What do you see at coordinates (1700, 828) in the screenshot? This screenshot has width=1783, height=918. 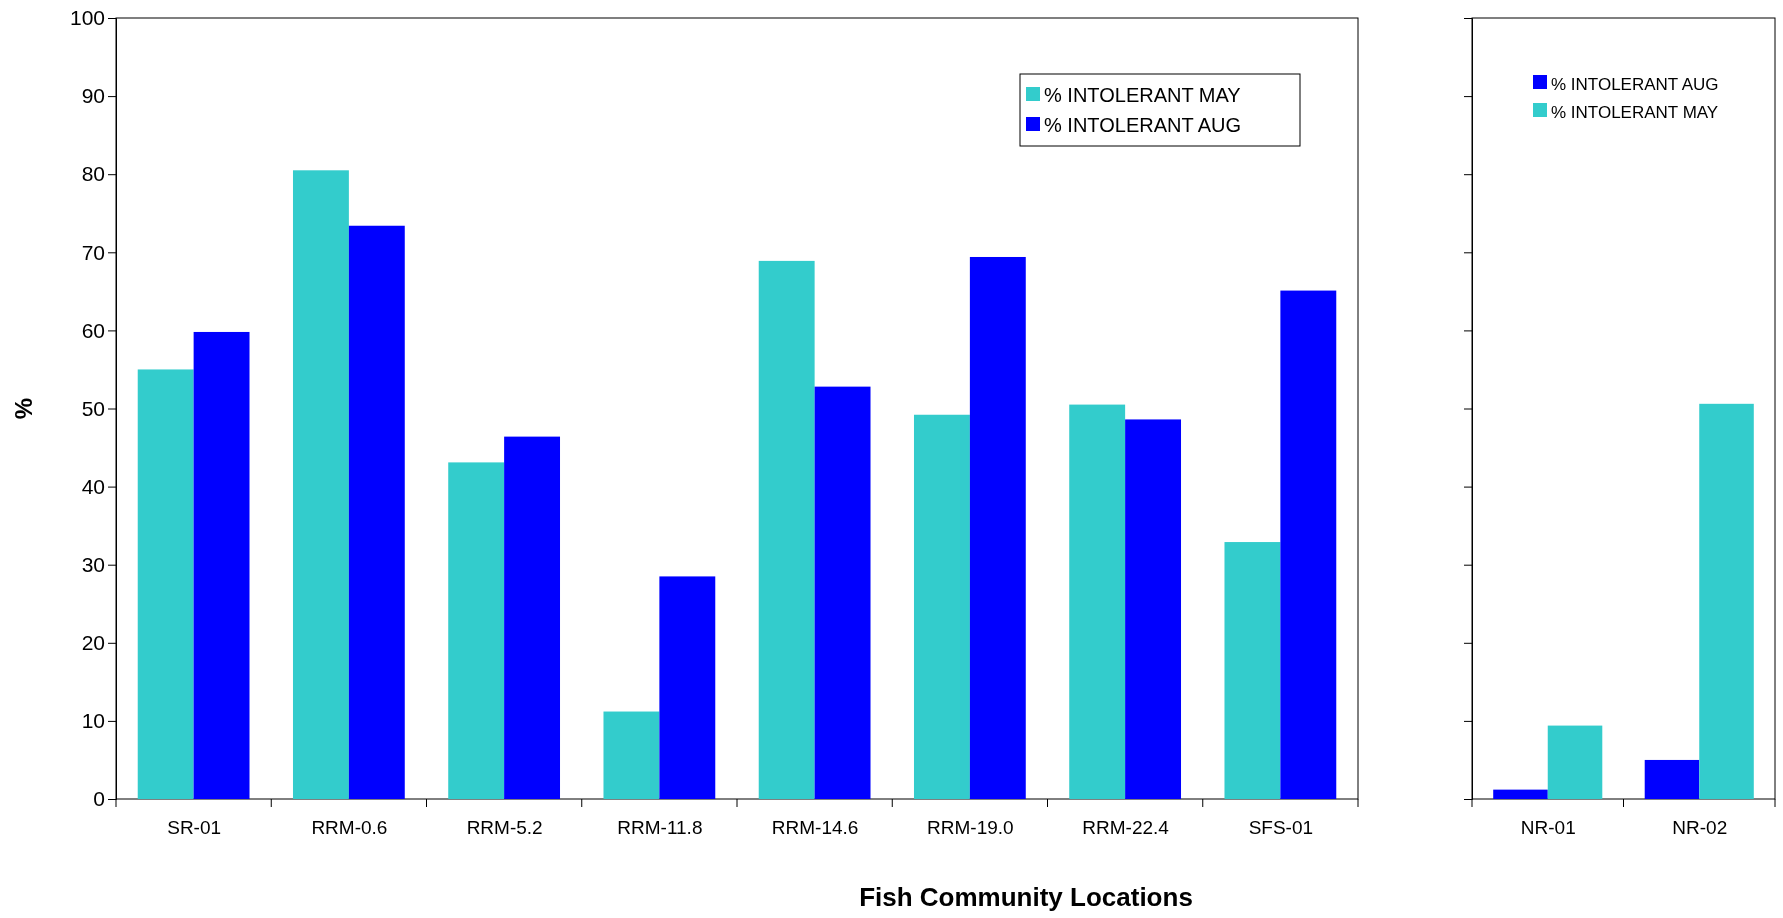 I see `x-tick-label: NR-02` at bounding box center [1700, 828].